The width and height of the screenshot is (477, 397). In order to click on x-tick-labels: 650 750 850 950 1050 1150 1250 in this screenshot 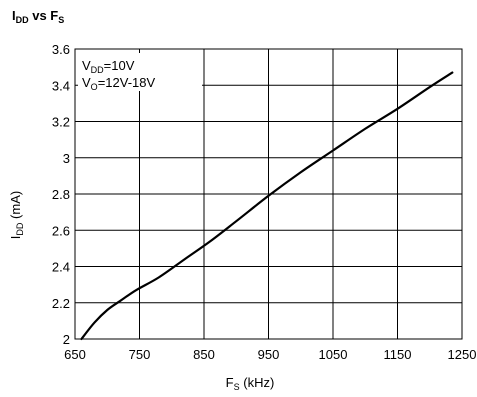, I will do `click(270, 354)`.